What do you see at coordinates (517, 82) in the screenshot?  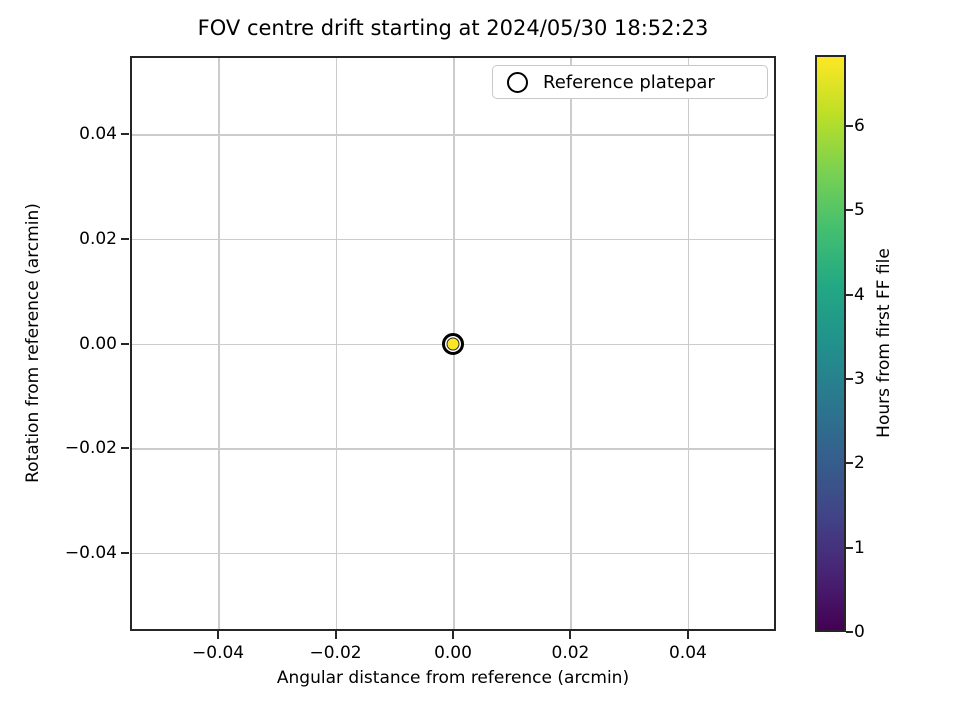 I see `open-circle-marker-icon` at bounding box center [517, 82].